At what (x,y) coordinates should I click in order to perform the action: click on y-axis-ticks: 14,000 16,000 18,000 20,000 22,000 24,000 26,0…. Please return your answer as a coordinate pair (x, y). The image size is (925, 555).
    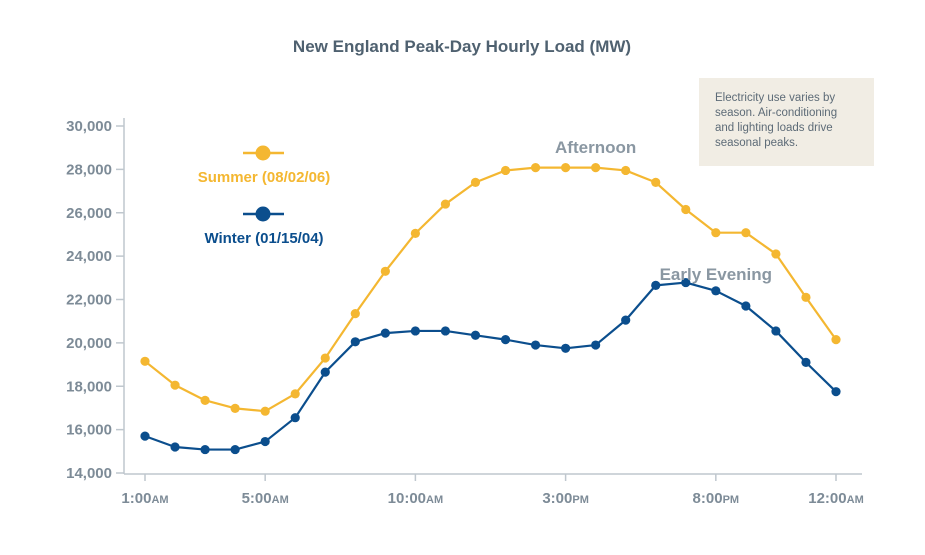
    Looking at the image, I should click on (95, 300).